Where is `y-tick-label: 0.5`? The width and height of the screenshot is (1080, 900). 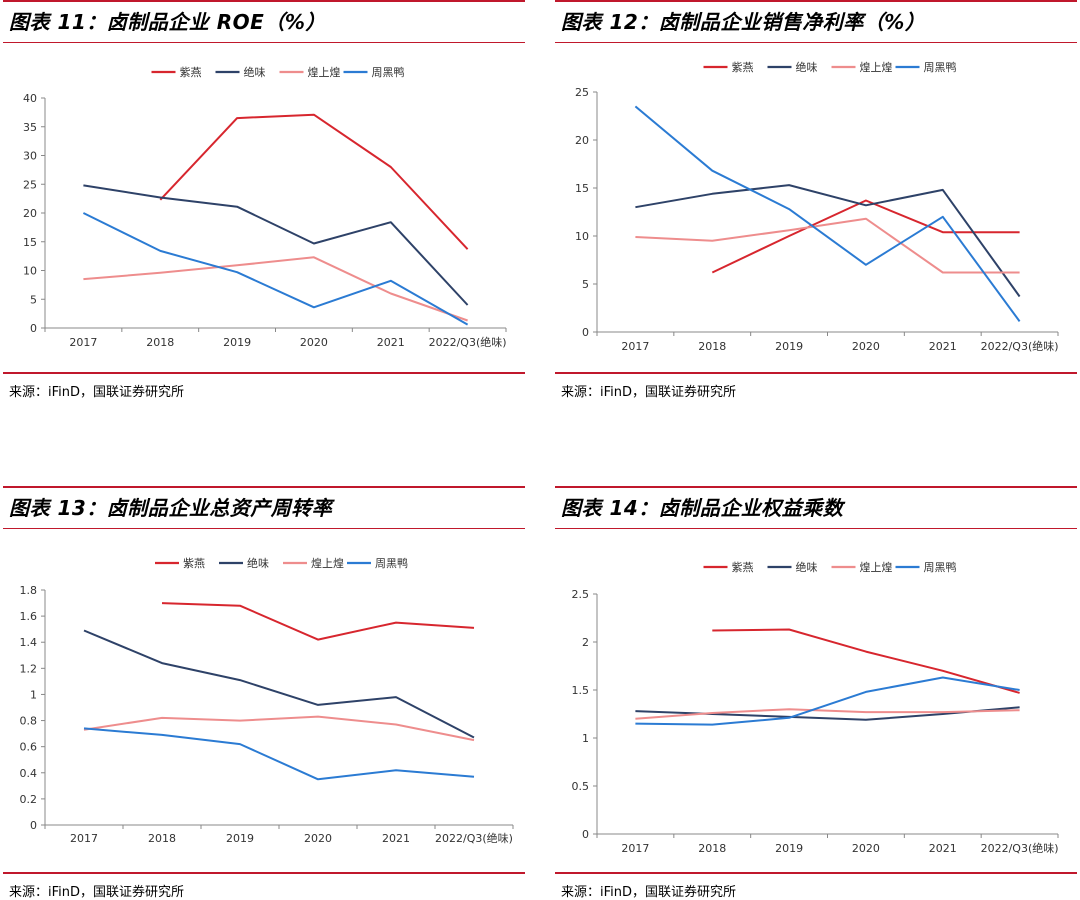 y-tick-label: 0.5 is located at coordinates (581, 786).